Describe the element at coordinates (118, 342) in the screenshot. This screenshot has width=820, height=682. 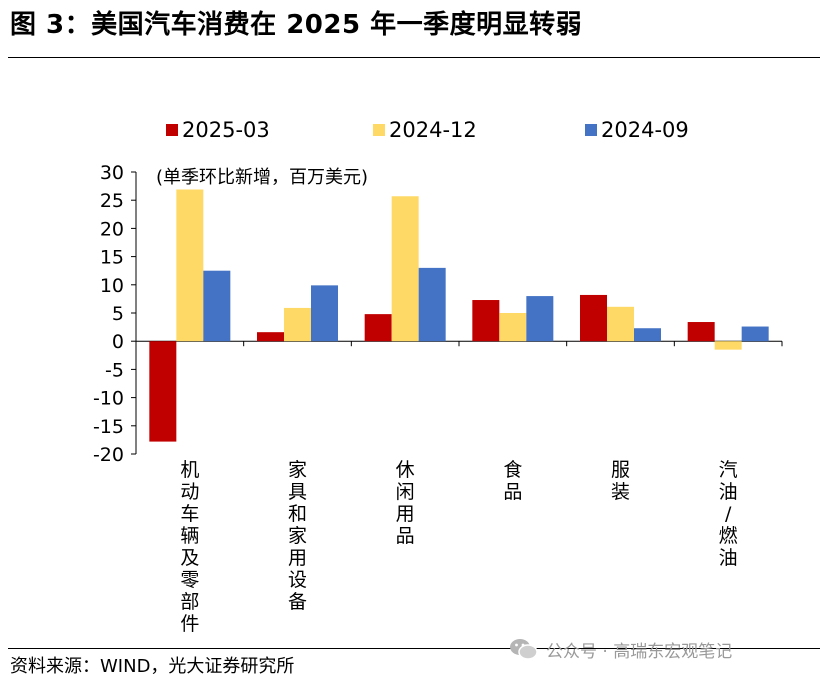
I see `y-tick-label: 0` at that location.